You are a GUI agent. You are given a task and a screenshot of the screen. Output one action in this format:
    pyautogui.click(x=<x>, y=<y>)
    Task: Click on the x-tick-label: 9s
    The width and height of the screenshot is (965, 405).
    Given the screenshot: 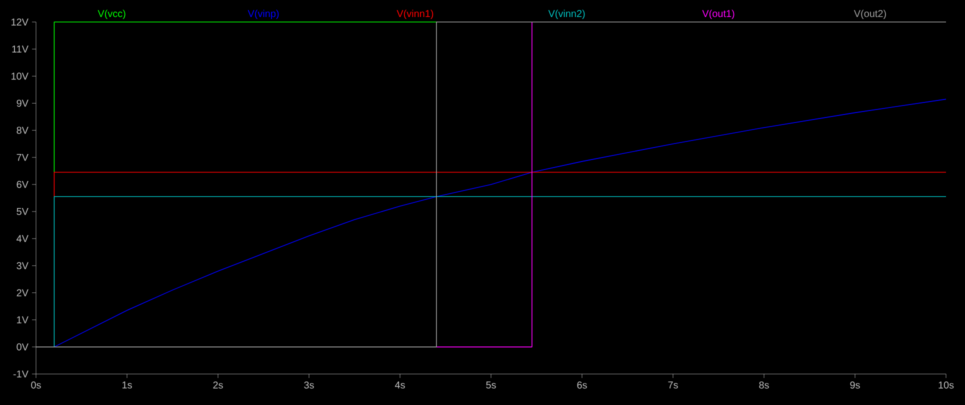 What is the action you would take?
    pyautogui.click(x=855, y=385)
    